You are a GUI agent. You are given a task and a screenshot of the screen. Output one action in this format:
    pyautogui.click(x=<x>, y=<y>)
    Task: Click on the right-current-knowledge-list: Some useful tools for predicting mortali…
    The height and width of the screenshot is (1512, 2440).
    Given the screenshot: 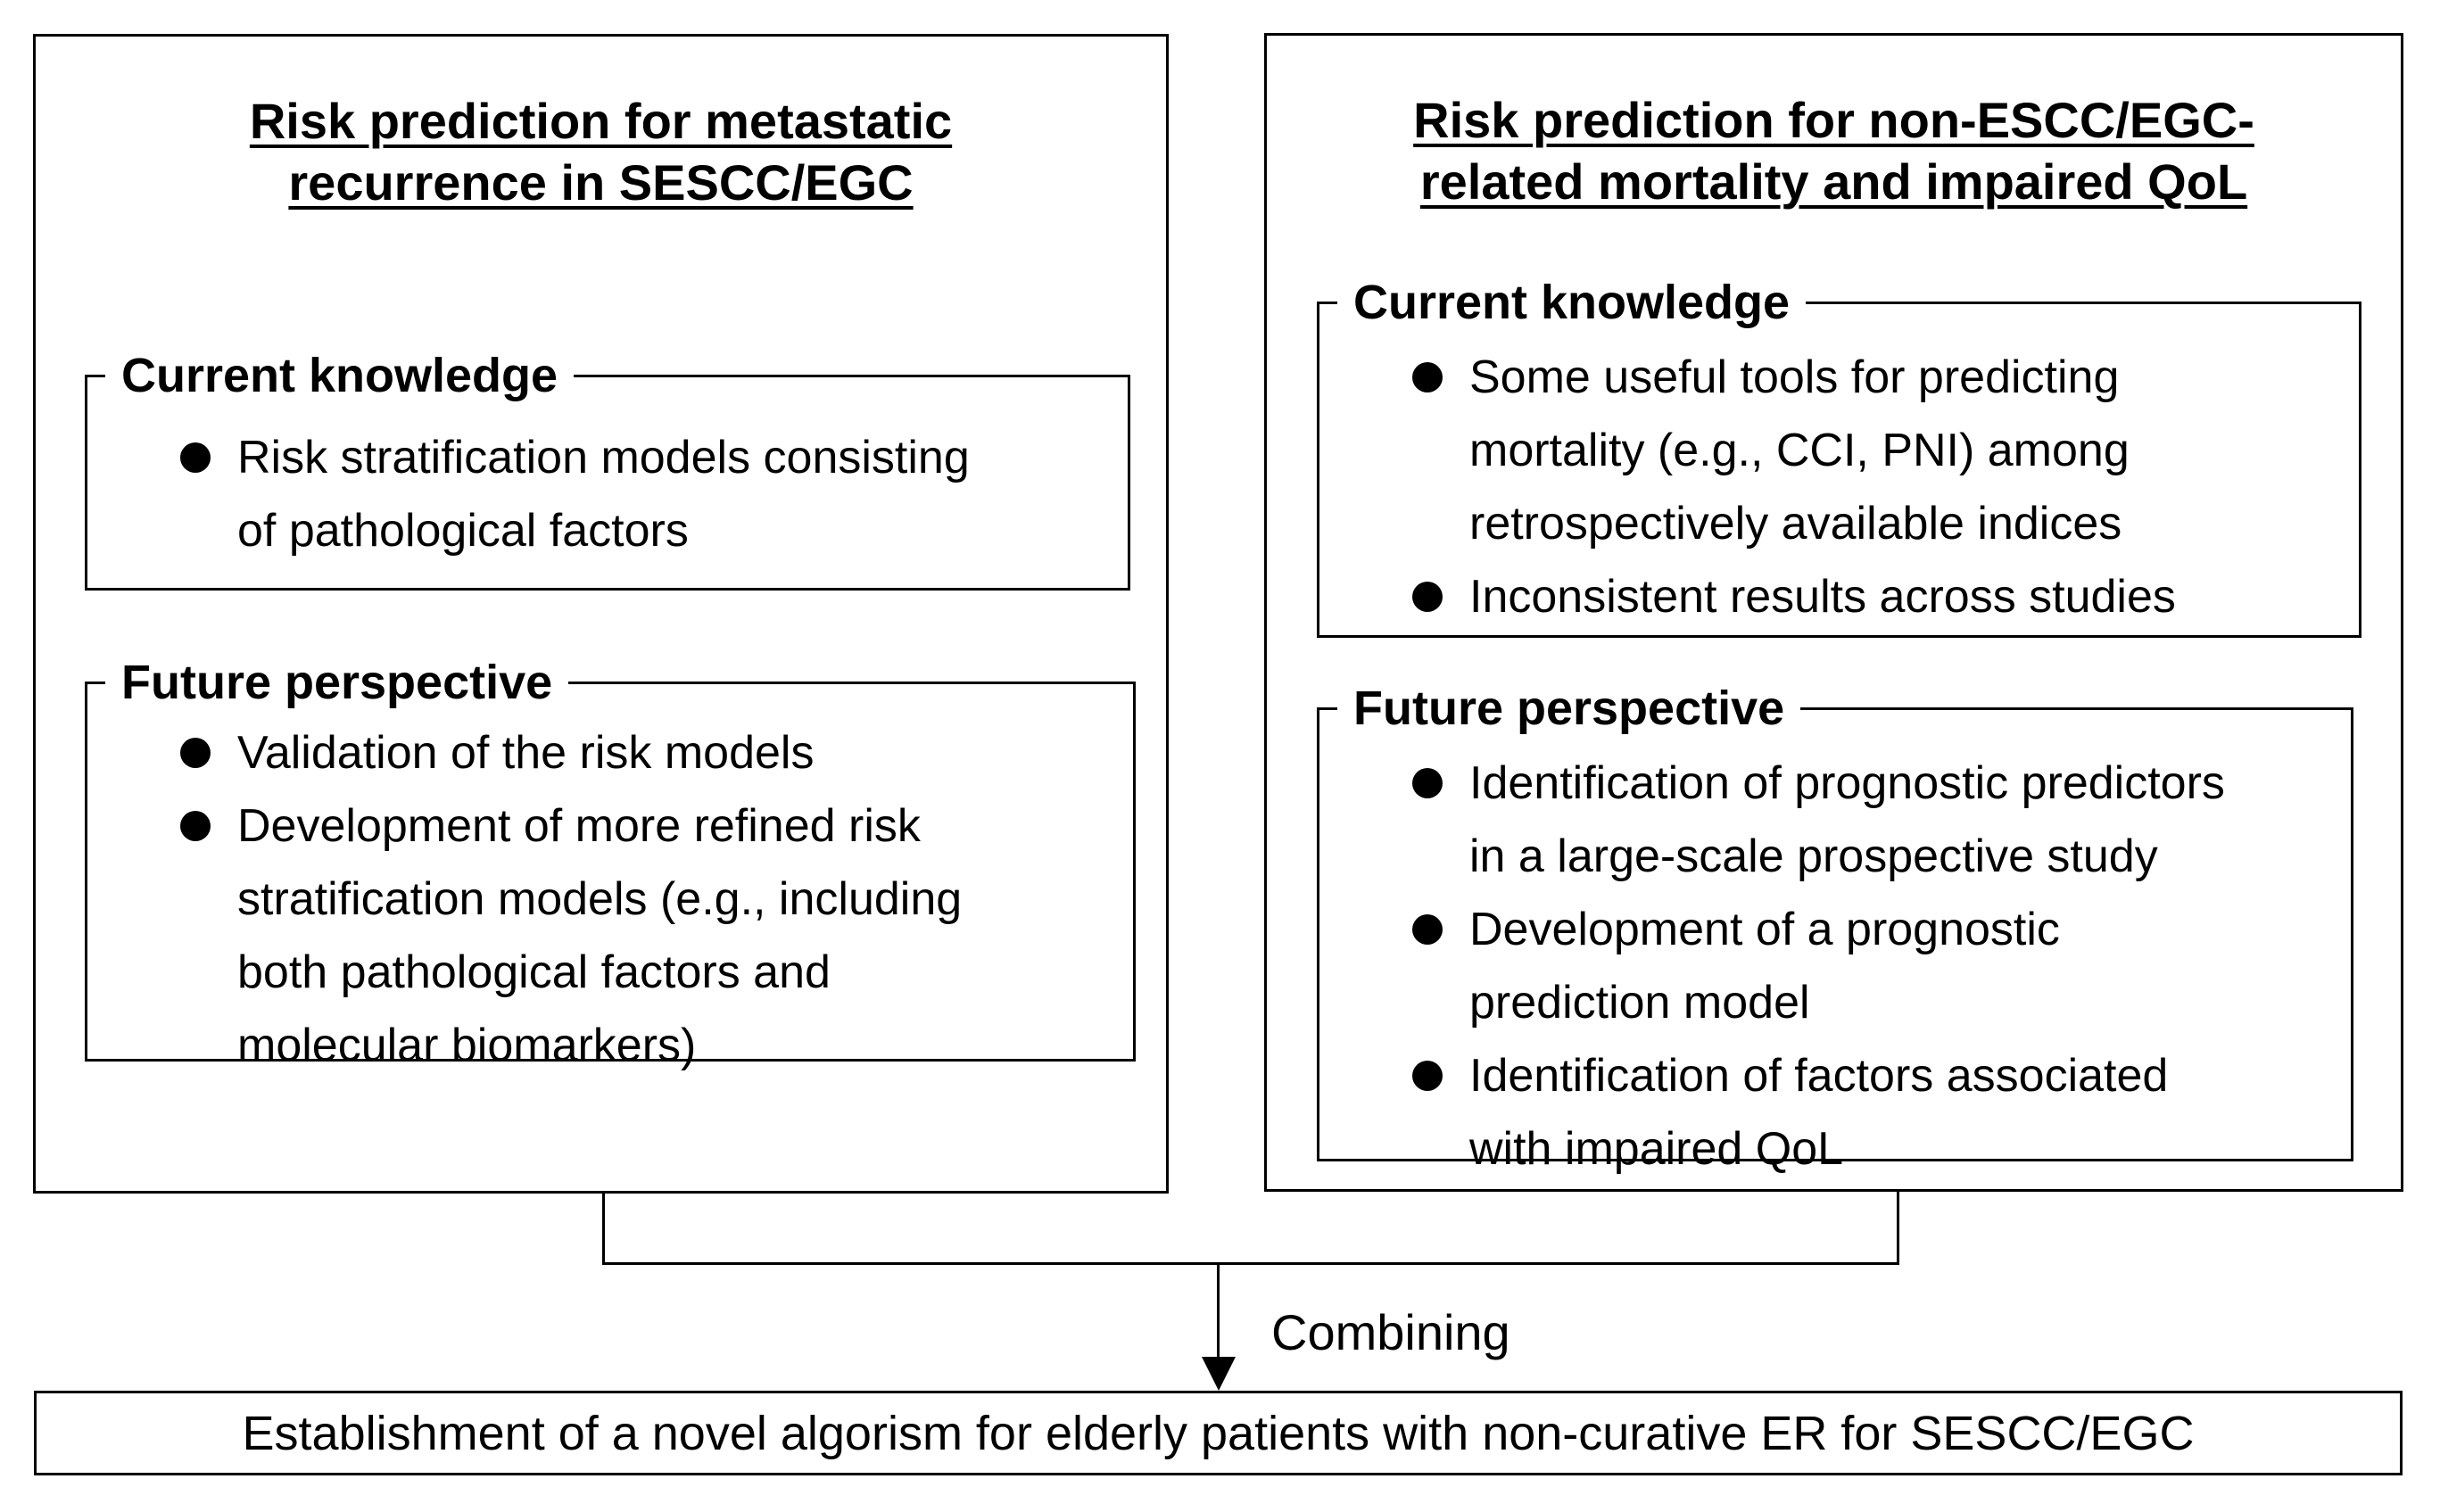 What is the action you would take?
    pyautogui.click(x=1839, y=468)
    